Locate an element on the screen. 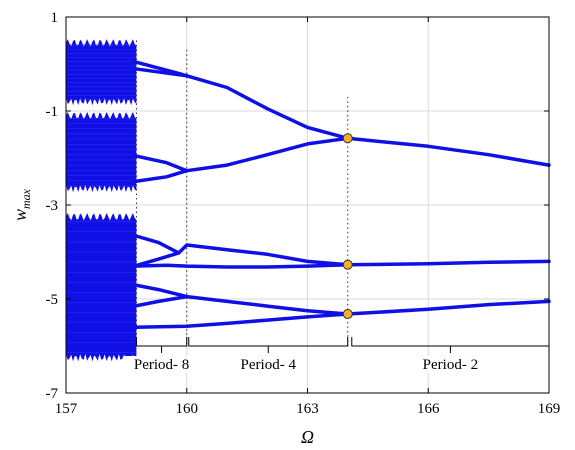 The image size is (575, 450). x-tick-label: 169 is located at coordinates (549, 409).